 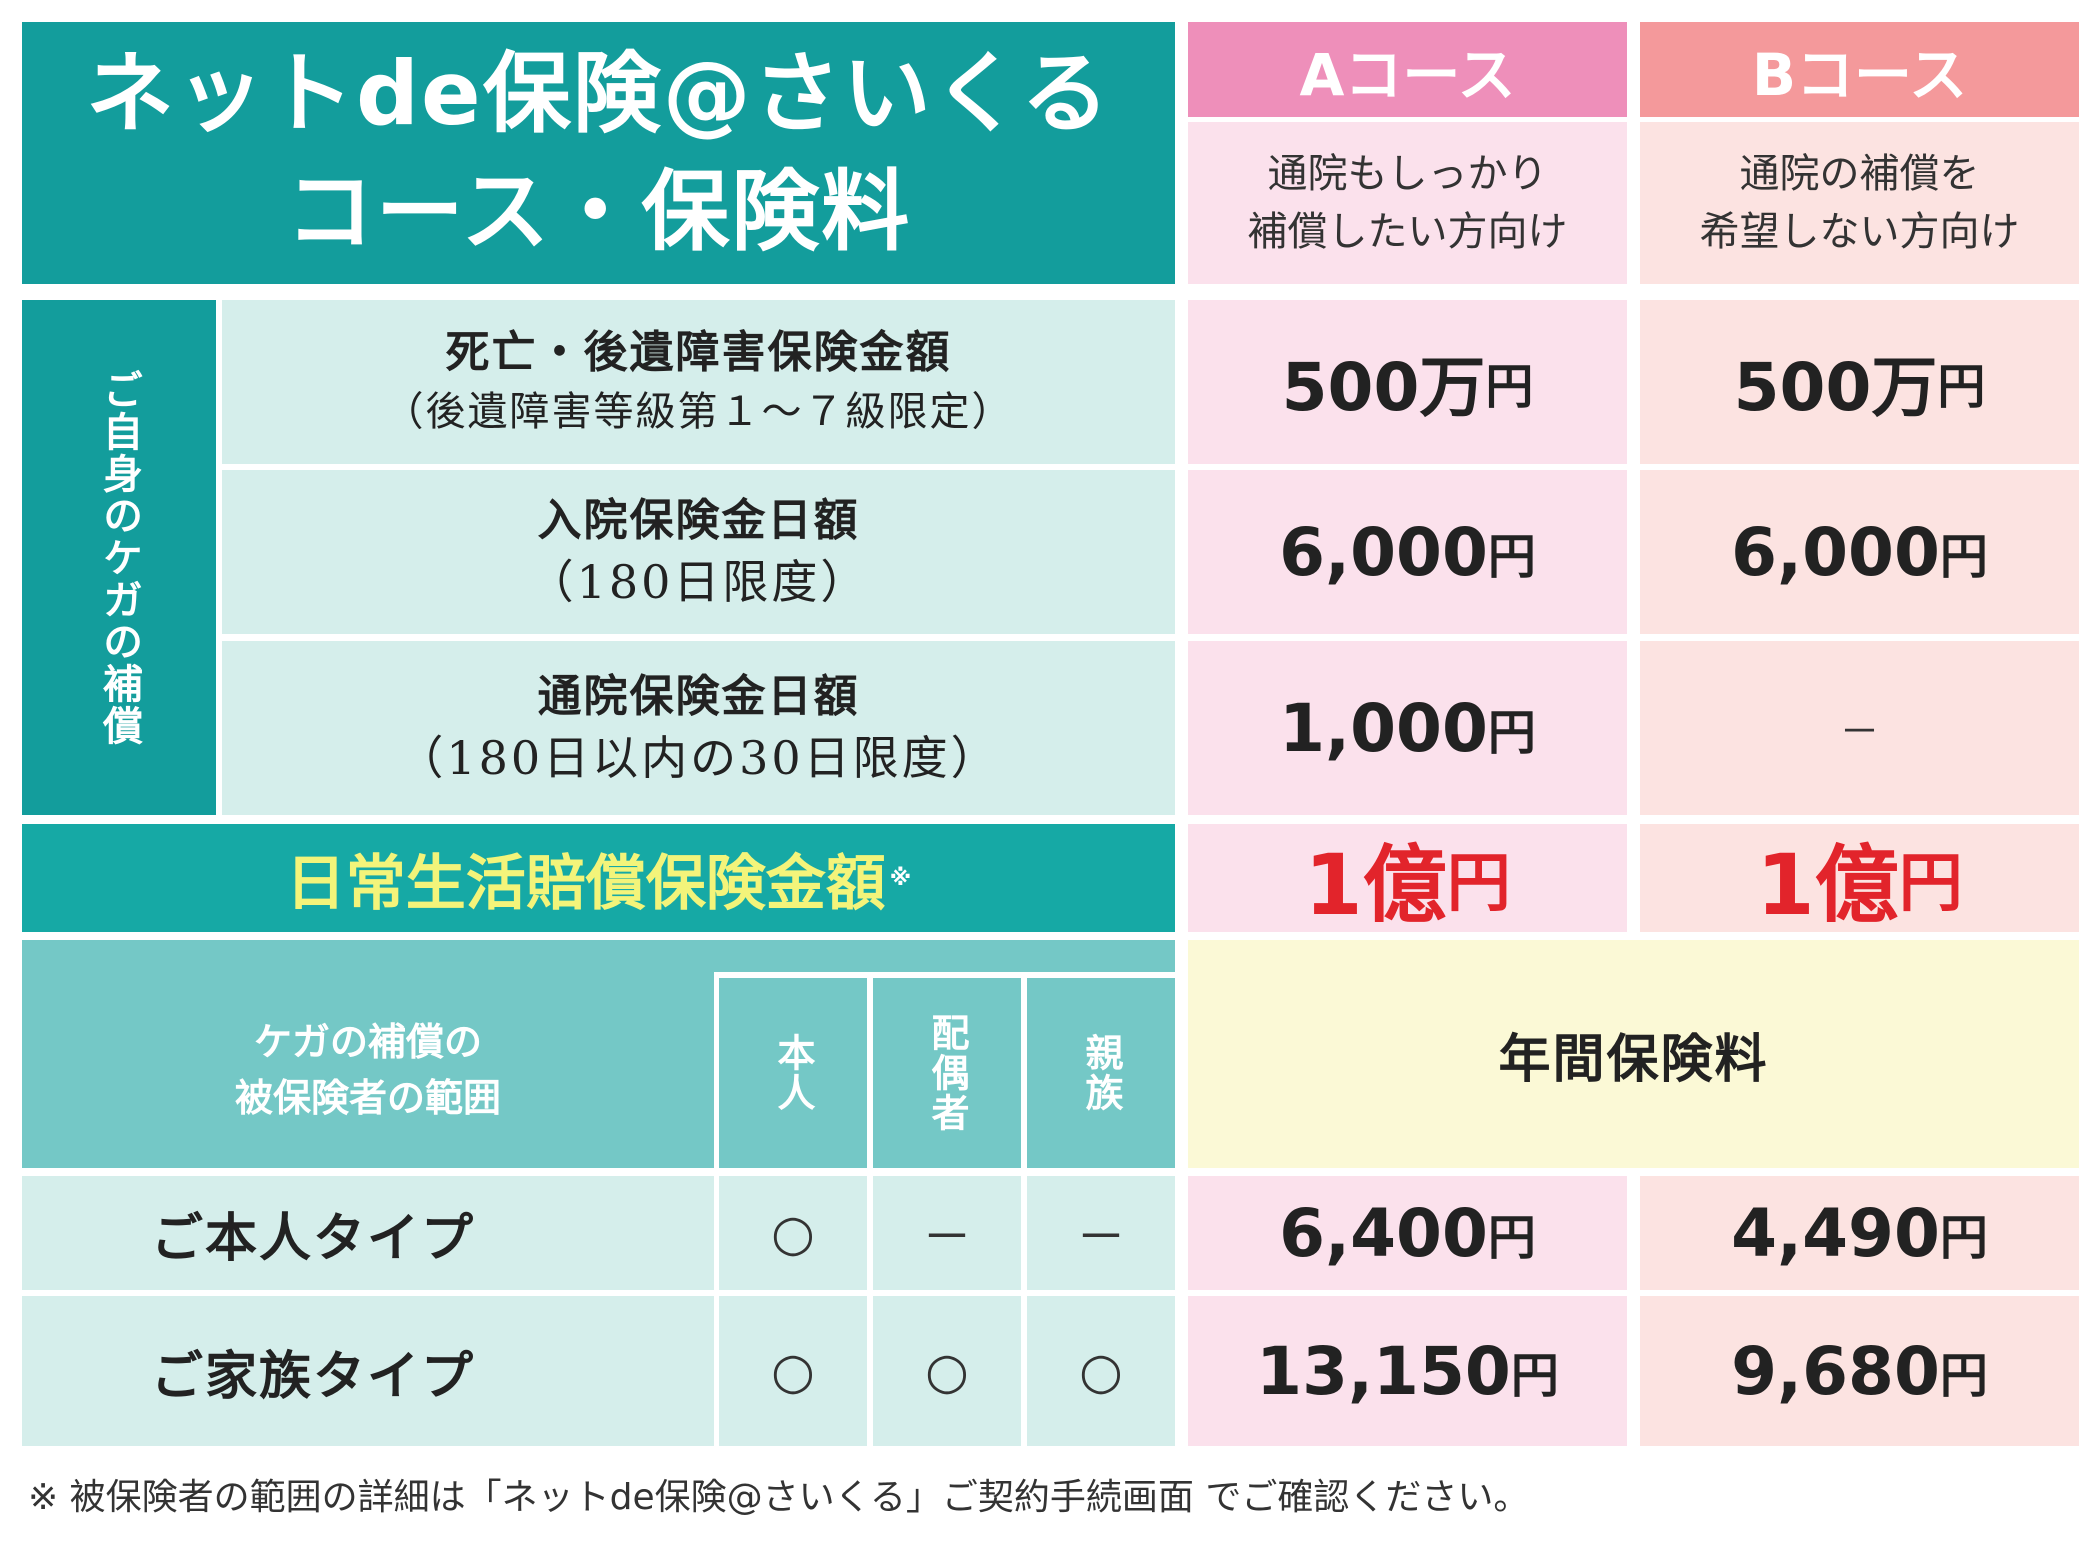 What do you see at coordinates (1859, 232) in the screenshot?
I see `course-b-desc-line2: 希望しない方向け` at bounding box center [1859, 232].